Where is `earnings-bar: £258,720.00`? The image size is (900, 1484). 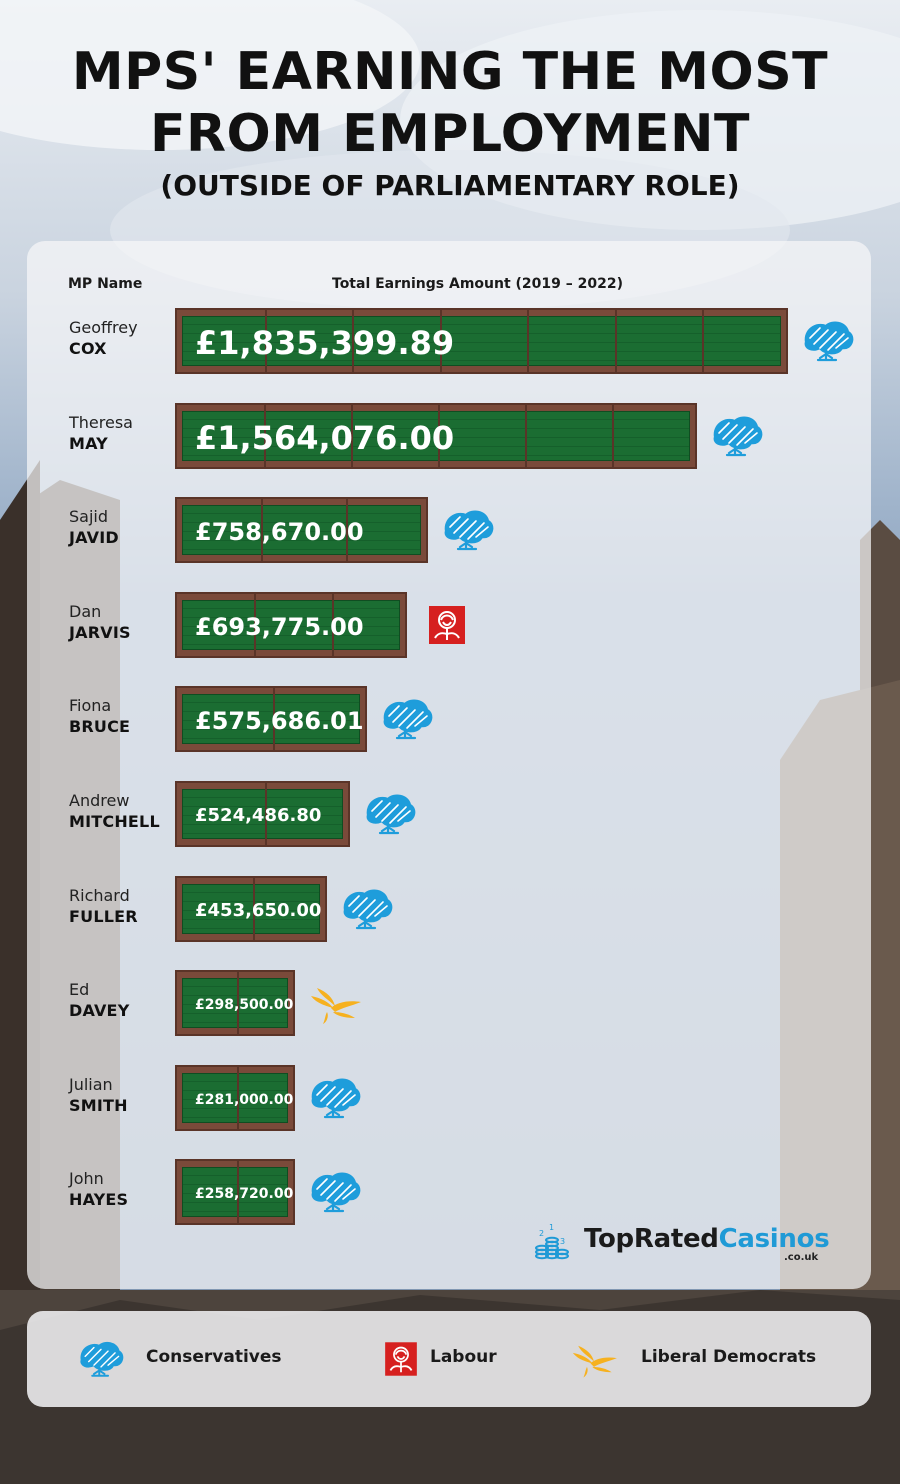 earnings-bar: £258,720.00 is located at coordinates (235, 1192).